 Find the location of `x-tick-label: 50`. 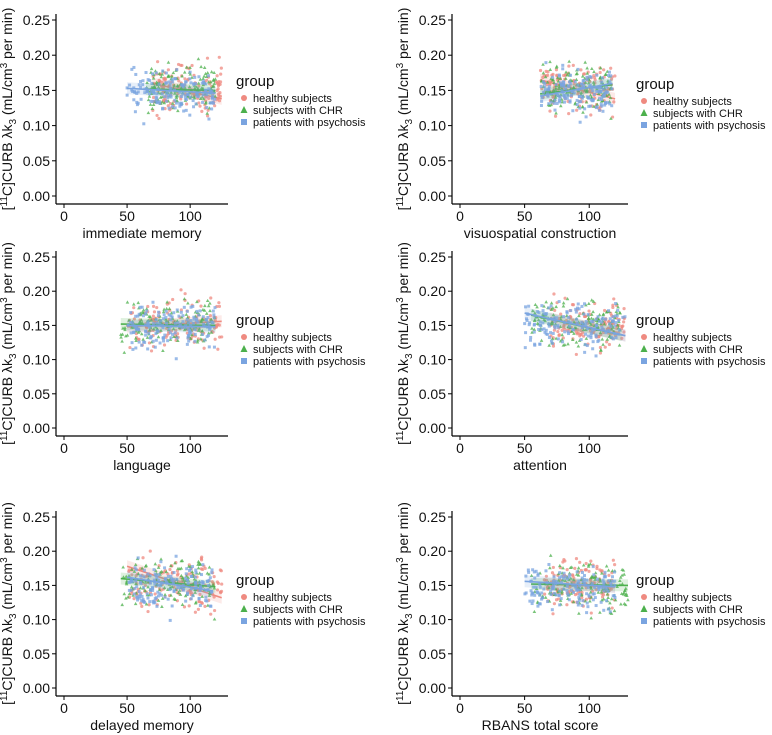

x-tick-label: 50 is located at coordinates (127, 216).